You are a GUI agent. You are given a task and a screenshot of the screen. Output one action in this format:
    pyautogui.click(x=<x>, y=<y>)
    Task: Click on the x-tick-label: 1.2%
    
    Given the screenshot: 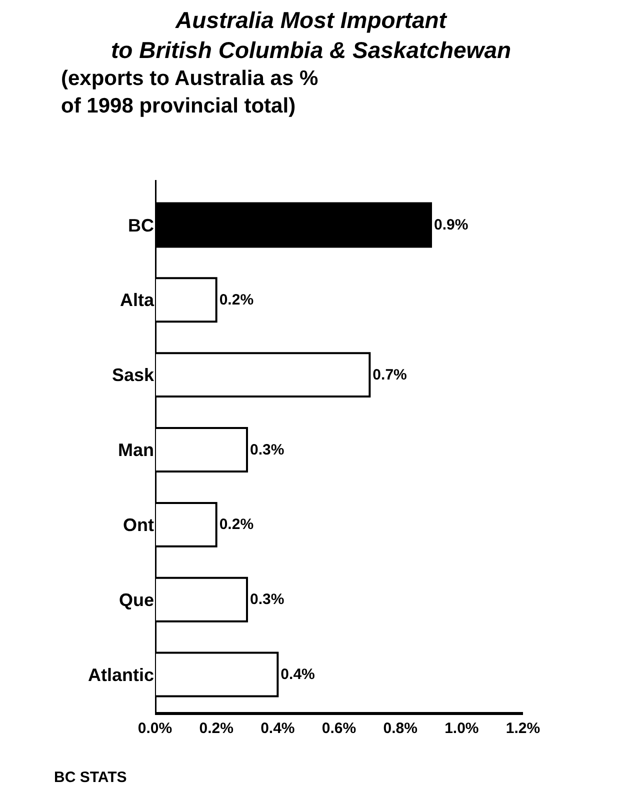 What is the action you would take?
    pyautogui.click(x=523, y=728)
    